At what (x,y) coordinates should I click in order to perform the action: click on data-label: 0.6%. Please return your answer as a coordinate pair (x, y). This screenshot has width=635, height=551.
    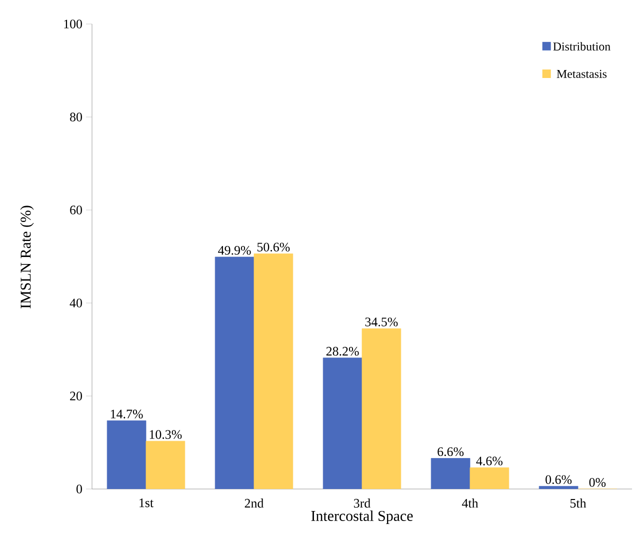
    Looking at the image, I should click on (559, 479).